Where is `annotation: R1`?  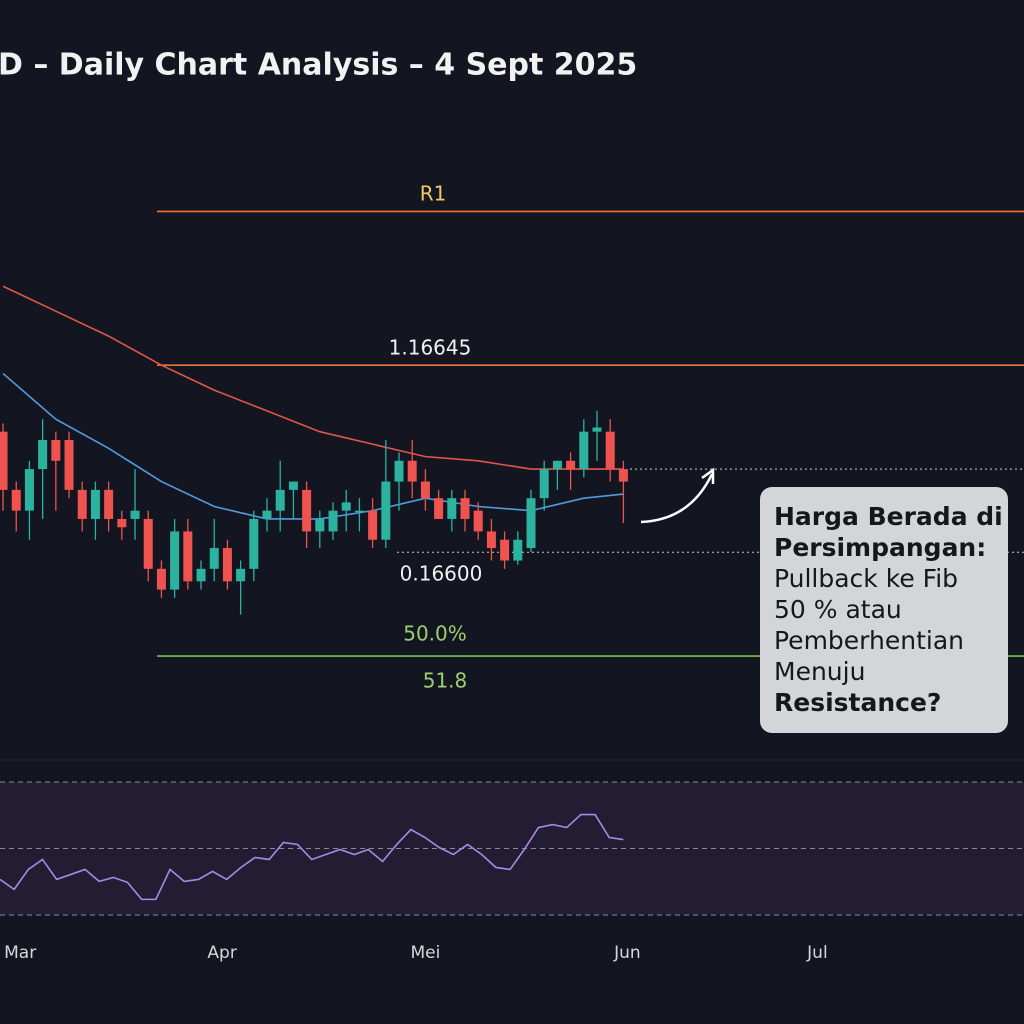
annotation: R1 is located at coordinates (433, 194).